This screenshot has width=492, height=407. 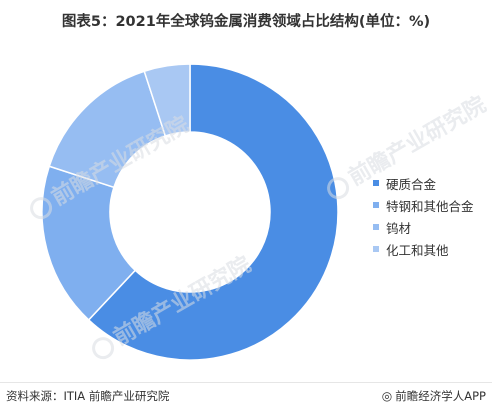 I want to click on legend-label: 化工和其他, so click(x=417, y=250).